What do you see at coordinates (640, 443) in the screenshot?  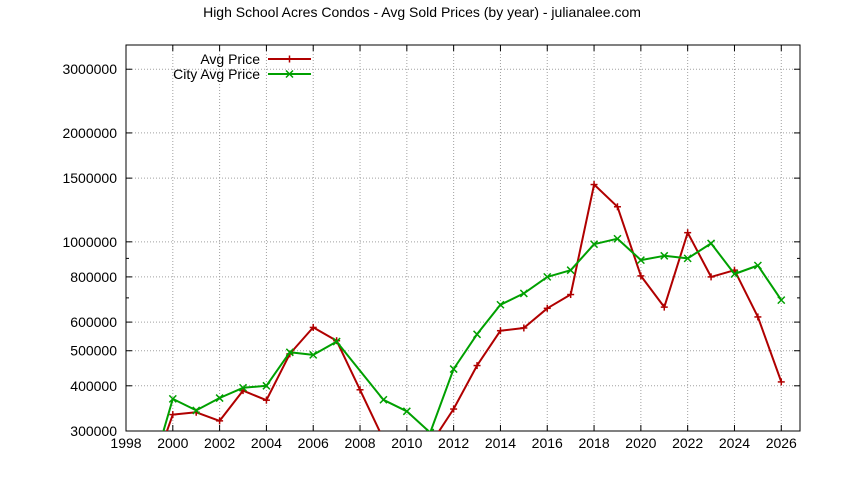 I see `x-tick-label: 2020` at bounding box center [640, 443].